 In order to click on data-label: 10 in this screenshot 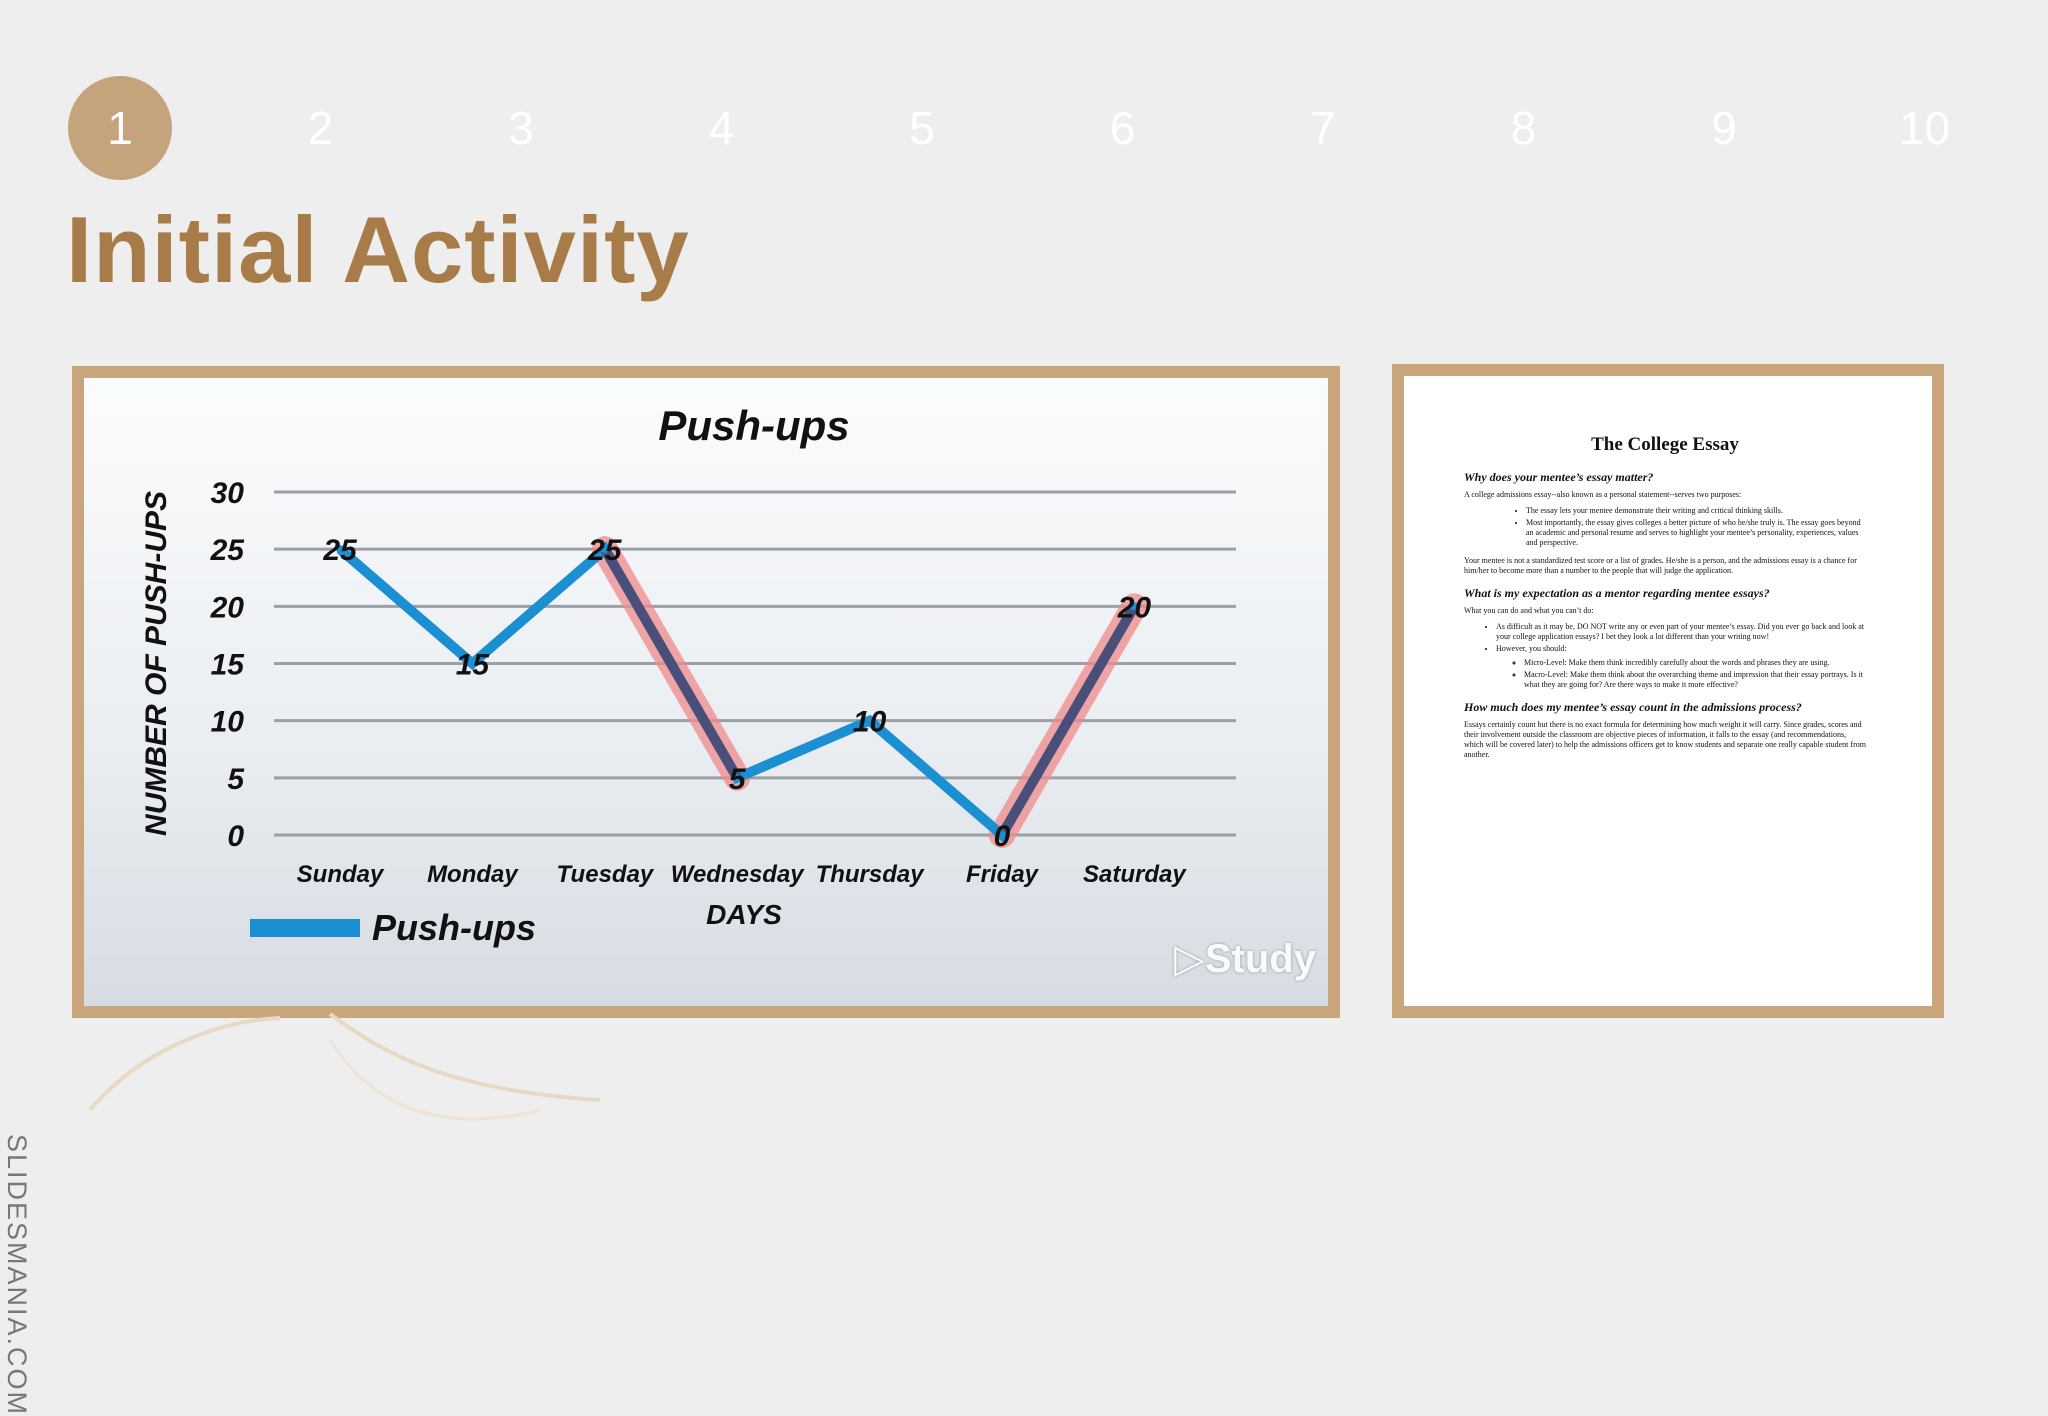, I will do `click(870, 722)`.